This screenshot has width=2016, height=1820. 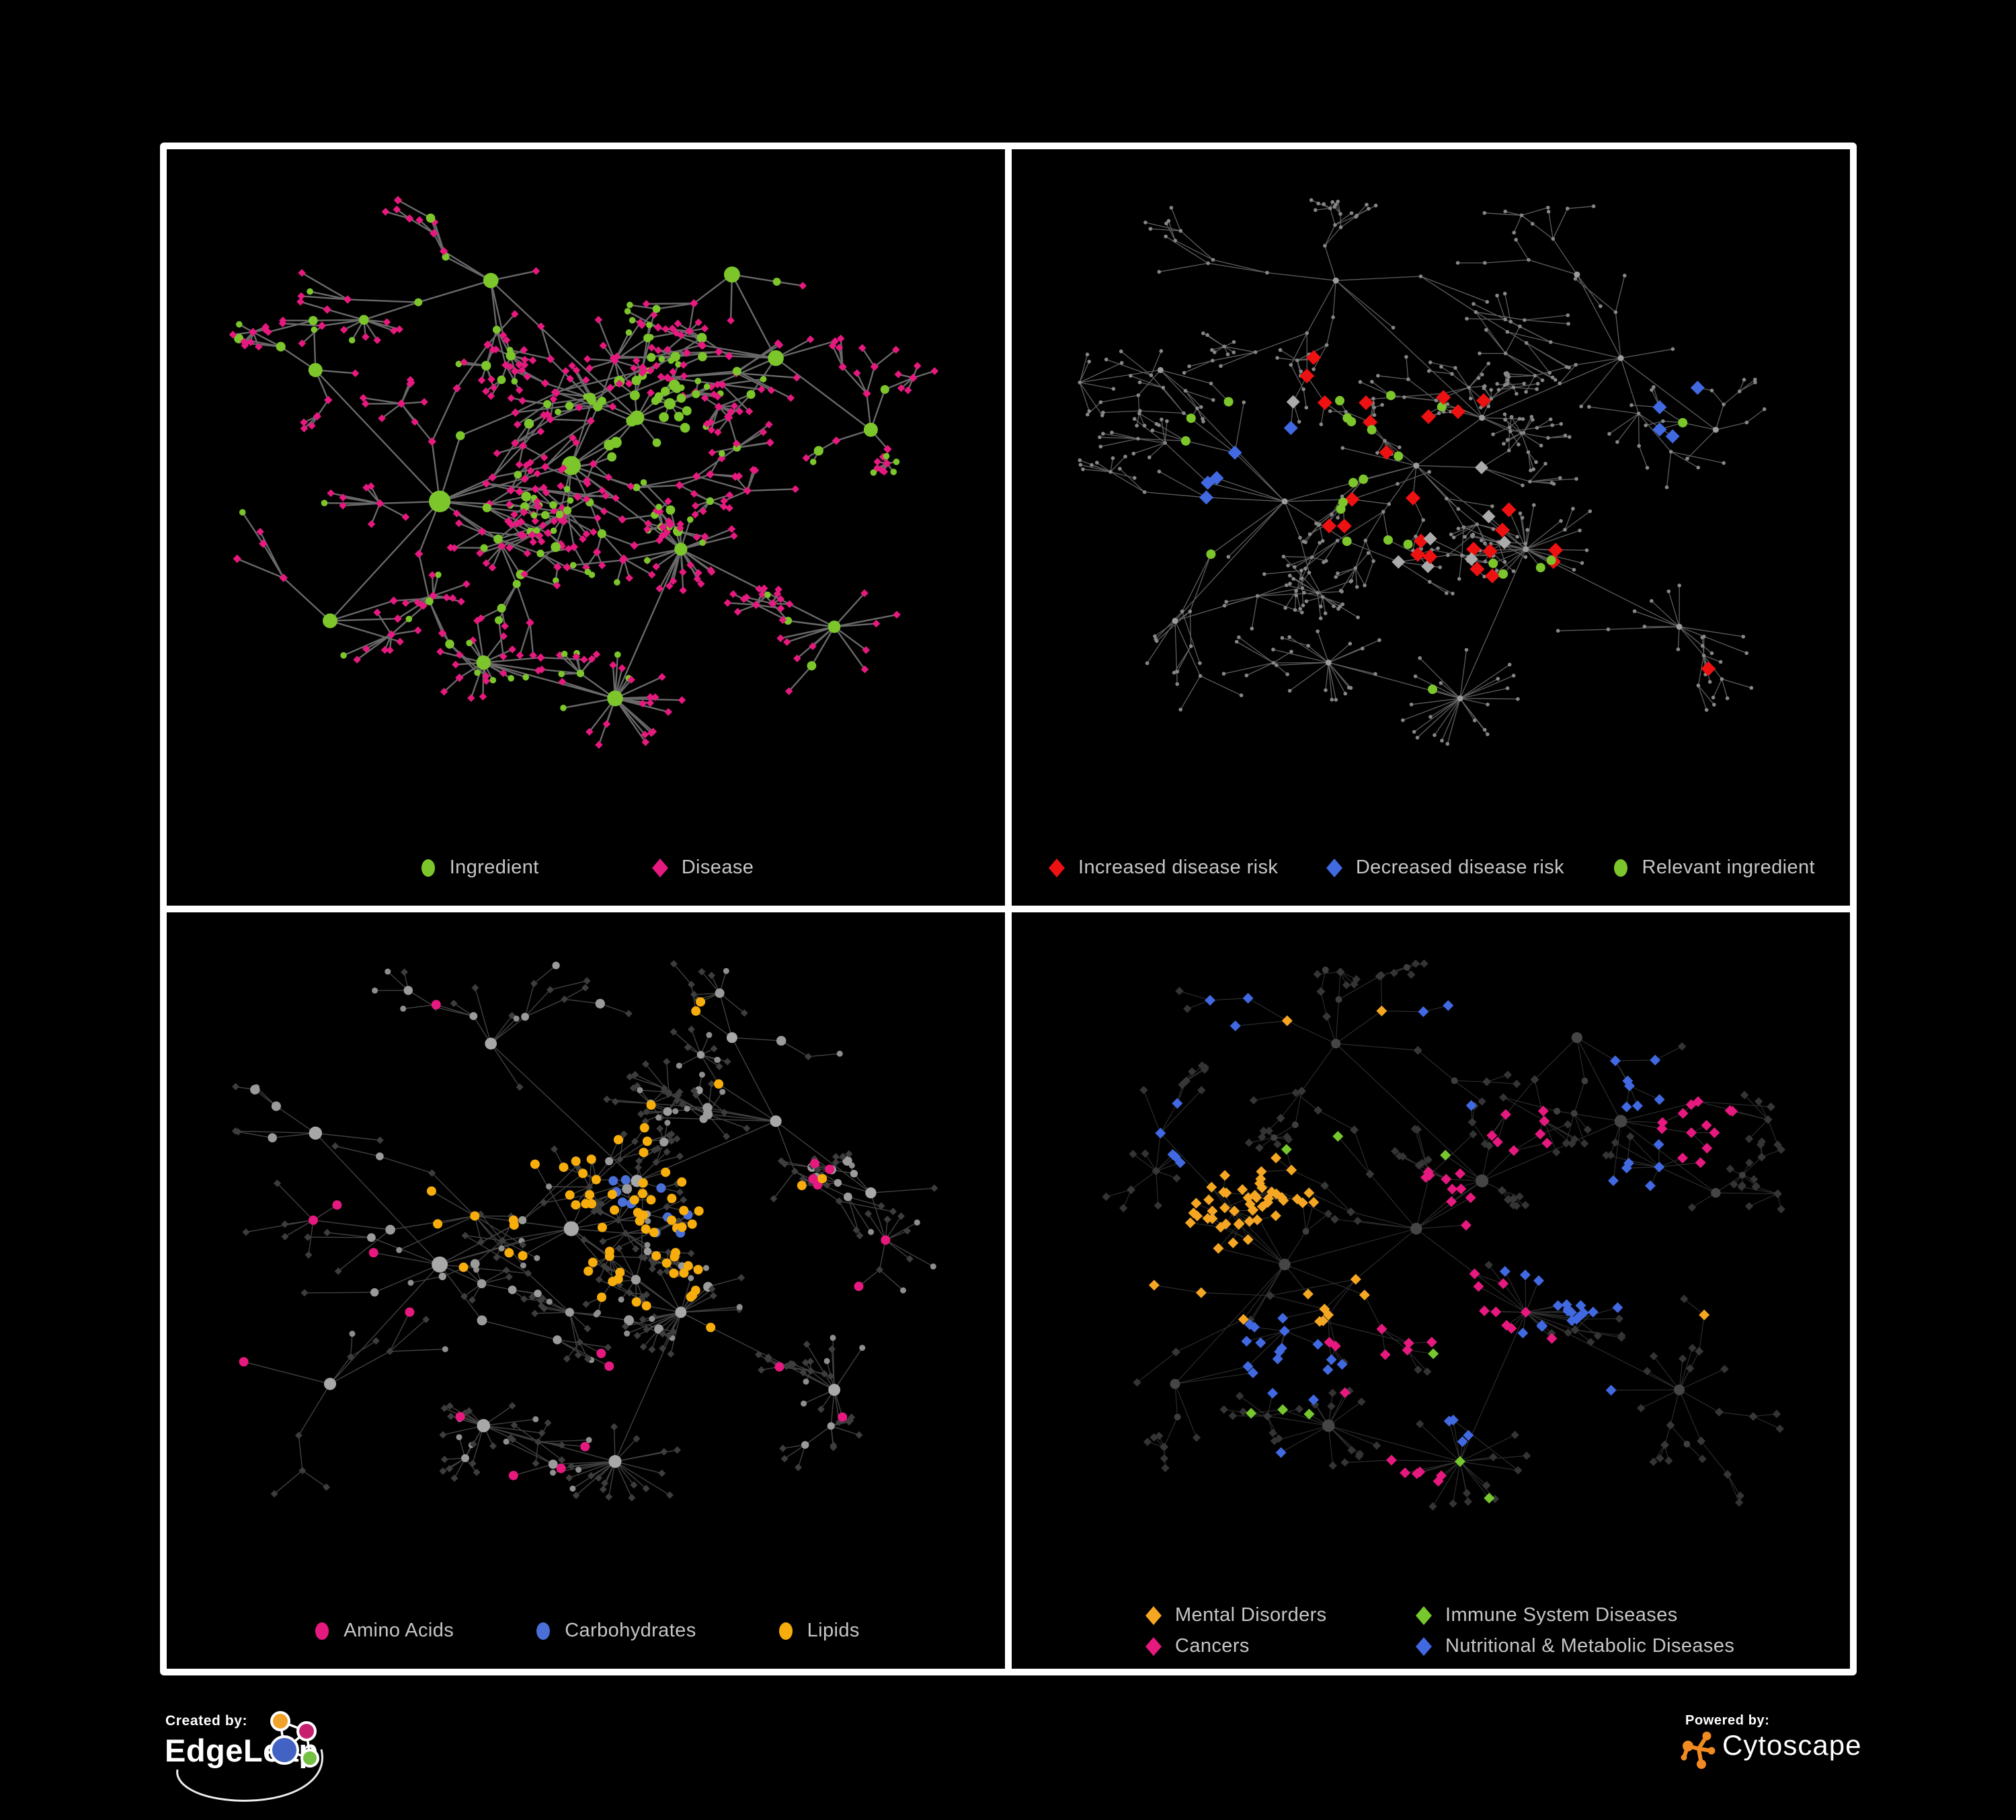 I want to click on cytoscape-brand-text: Cytoscape, so click(x=1792, y=1745).